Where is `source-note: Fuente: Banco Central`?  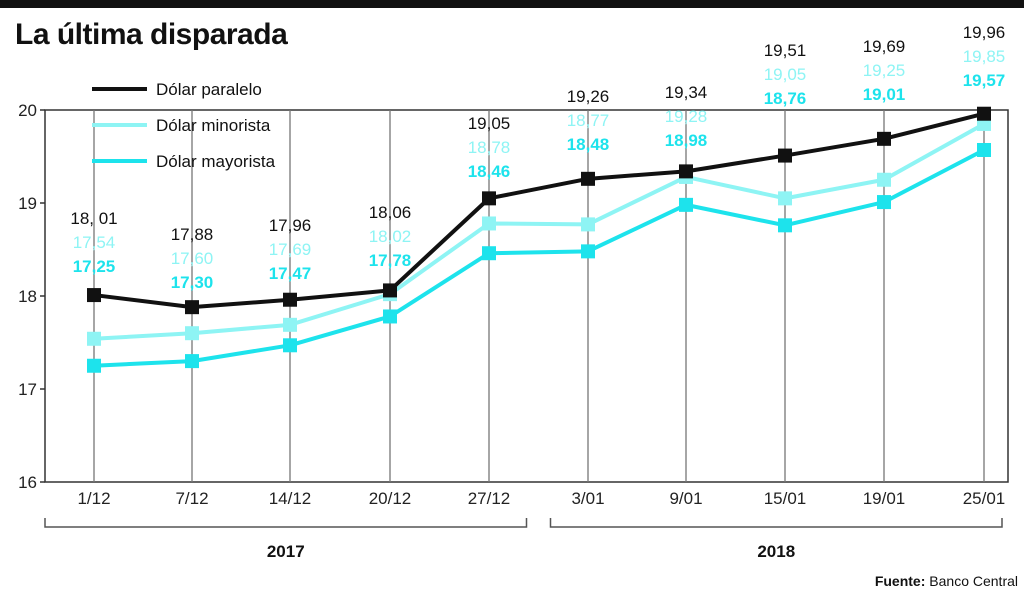 source-note: Fuente: Banco Central is located at coordinates (946, 581).